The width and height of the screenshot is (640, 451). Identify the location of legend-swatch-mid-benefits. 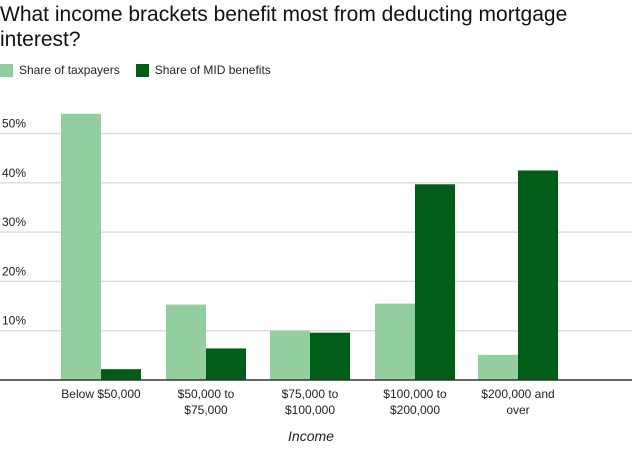
(142, 70).